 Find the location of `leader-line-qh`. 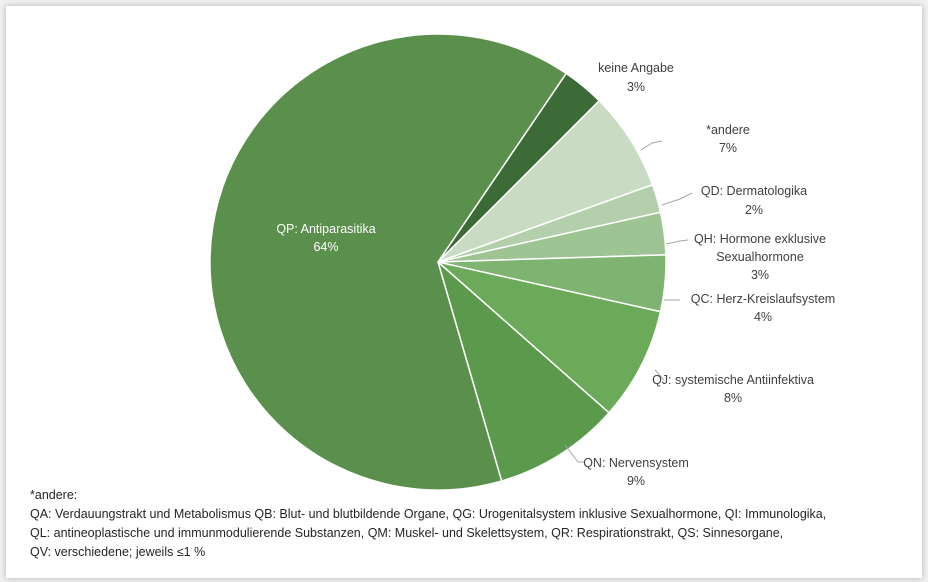

leader-line-qh is located at coordinates (677, 242).